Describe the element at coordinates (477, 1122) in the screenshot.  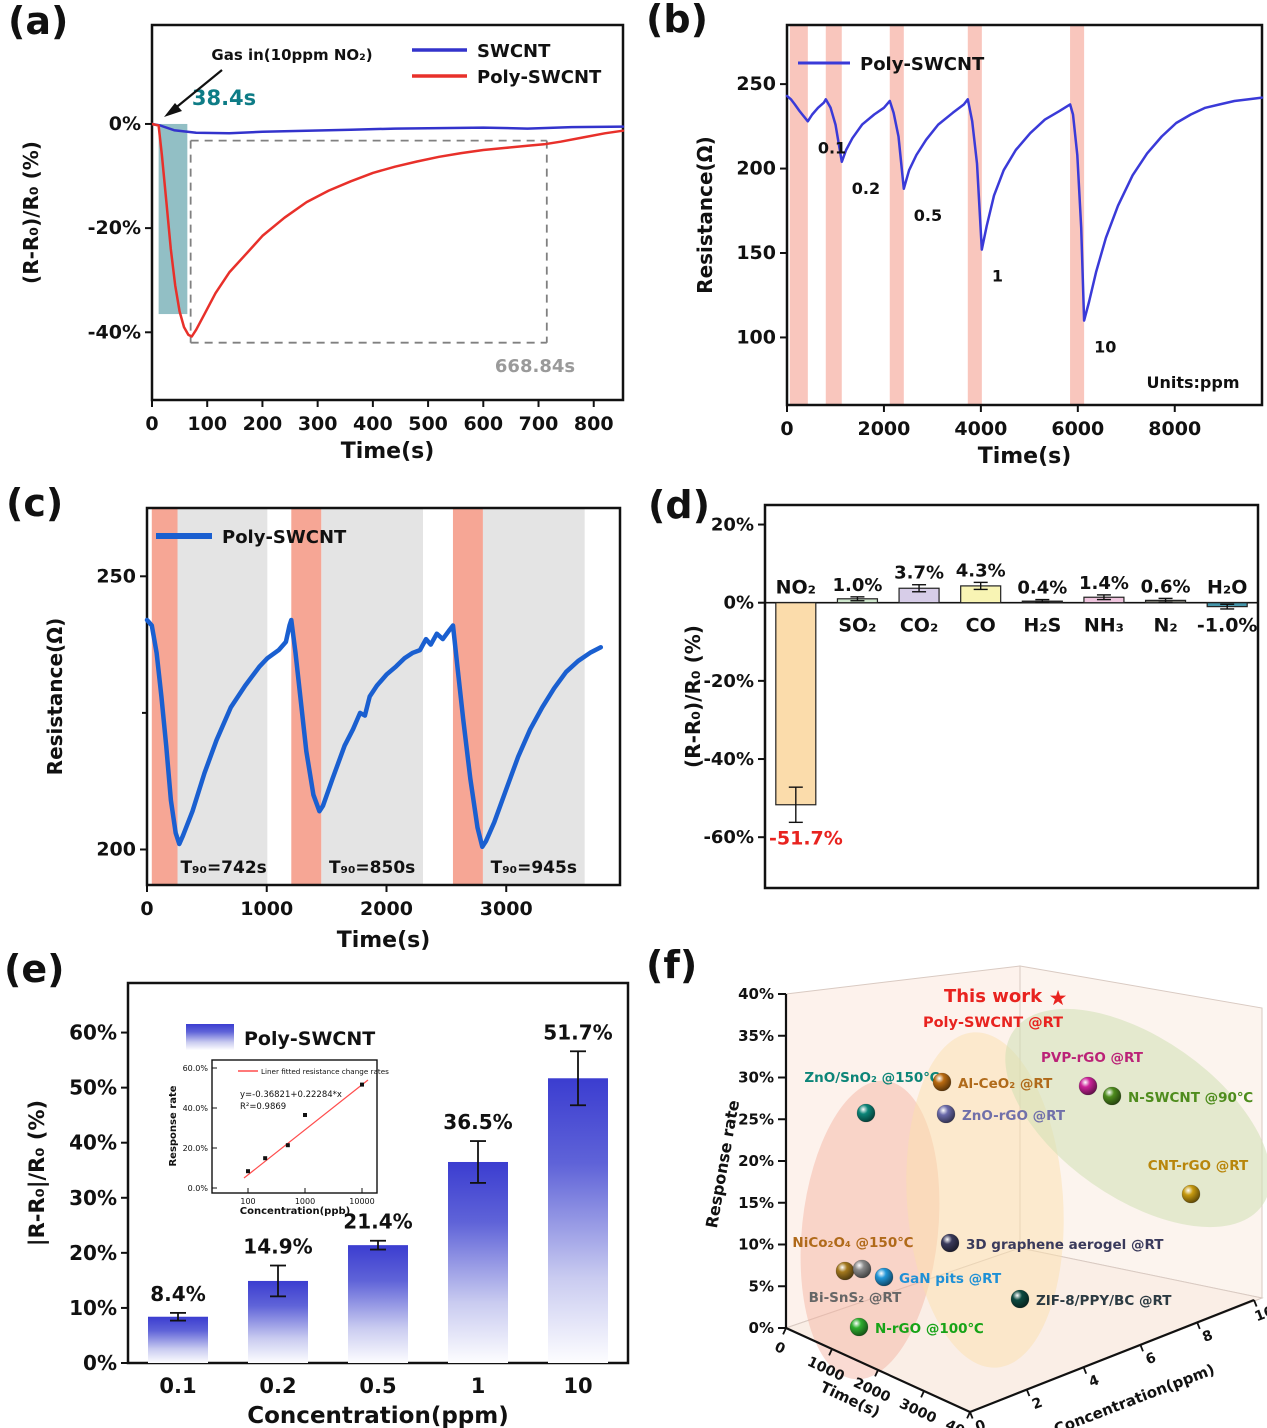
I see `svg-text: 36.5%` at that location.